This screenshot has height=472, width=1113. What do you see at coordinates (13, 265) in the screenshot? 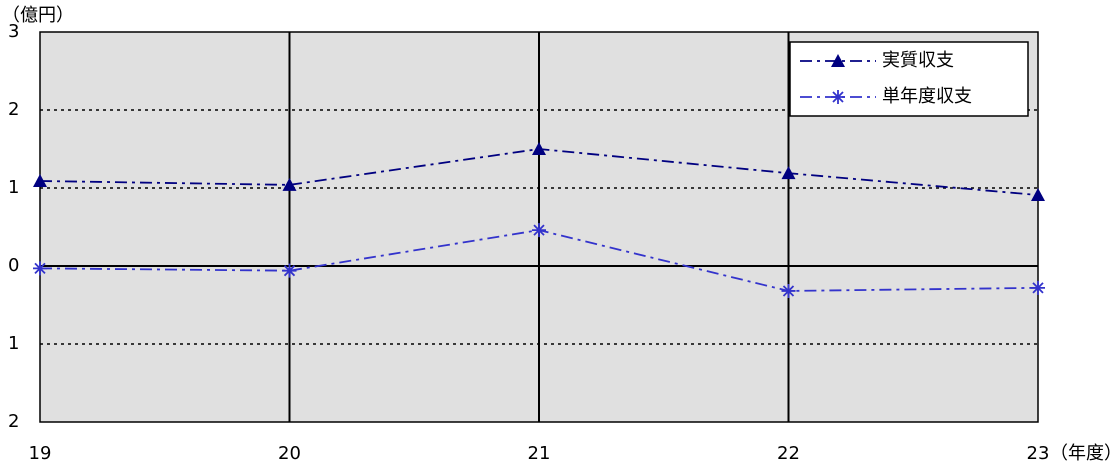
I see `y-tick-label: 0` at bounding box center [13, 265].